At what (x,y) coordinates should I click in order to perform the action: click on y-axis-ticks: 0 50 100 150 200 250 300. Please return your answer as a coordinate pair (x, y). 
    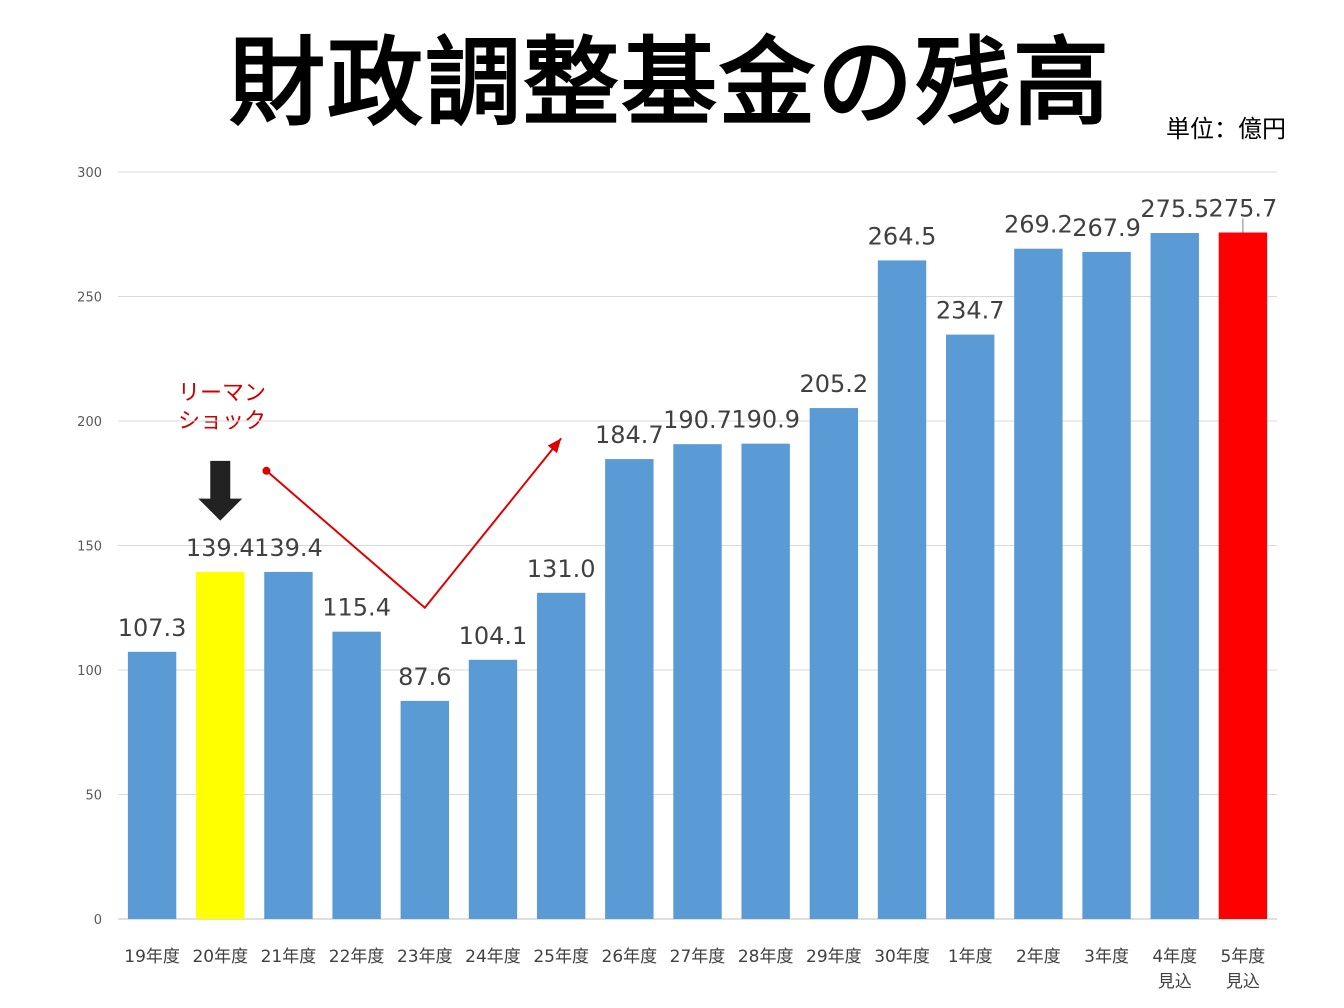
    Looking at the image, I should click on (89, 547).